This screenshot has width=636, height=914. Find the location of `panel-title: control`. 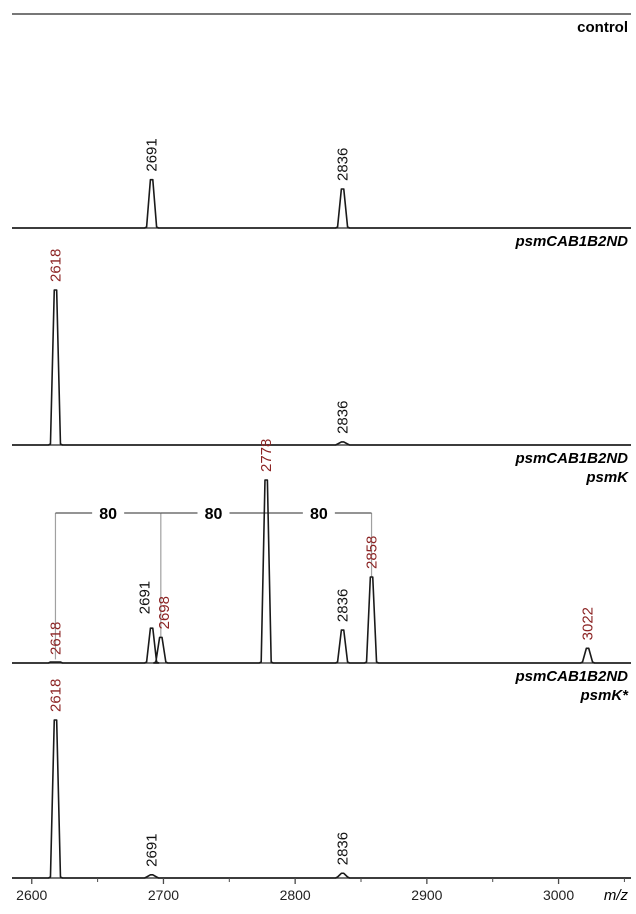

panel-title: control is located at coordinates (602, 27).